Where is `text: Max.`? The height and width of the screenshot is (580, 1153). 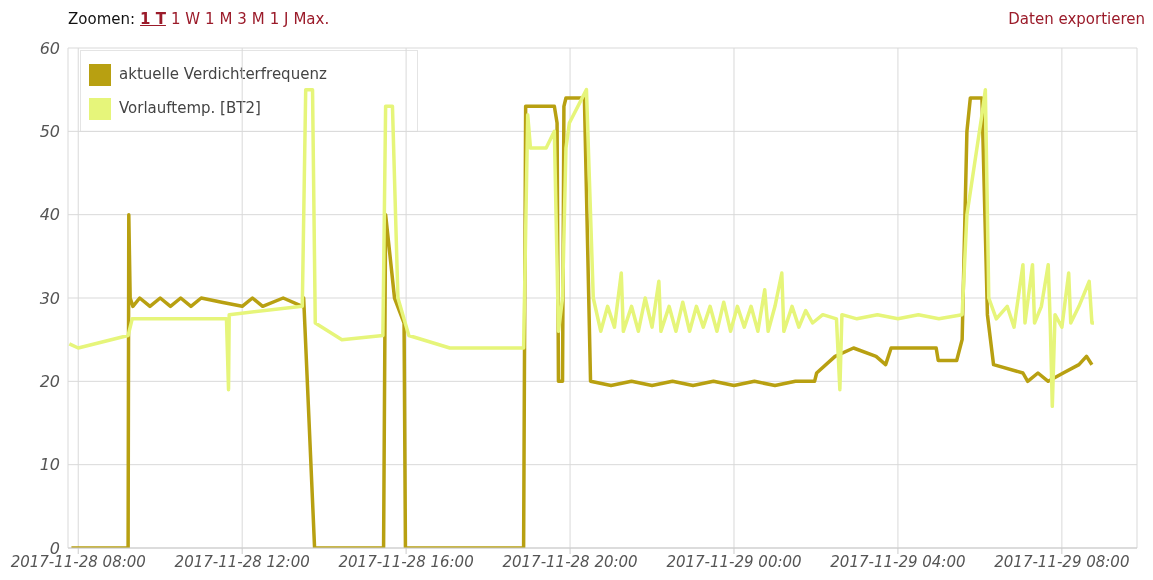
text: Max. is located at coordinates (311, 19).